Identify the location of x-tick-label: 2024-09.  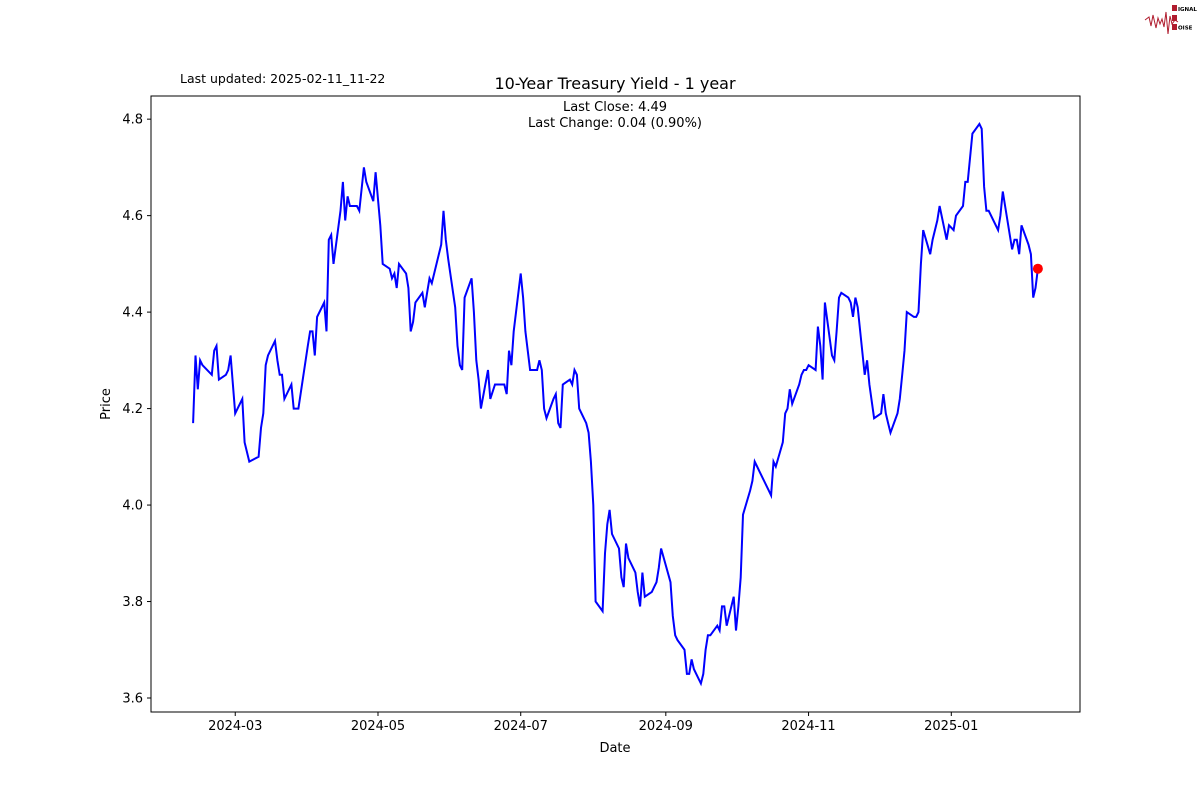
(666, 726).